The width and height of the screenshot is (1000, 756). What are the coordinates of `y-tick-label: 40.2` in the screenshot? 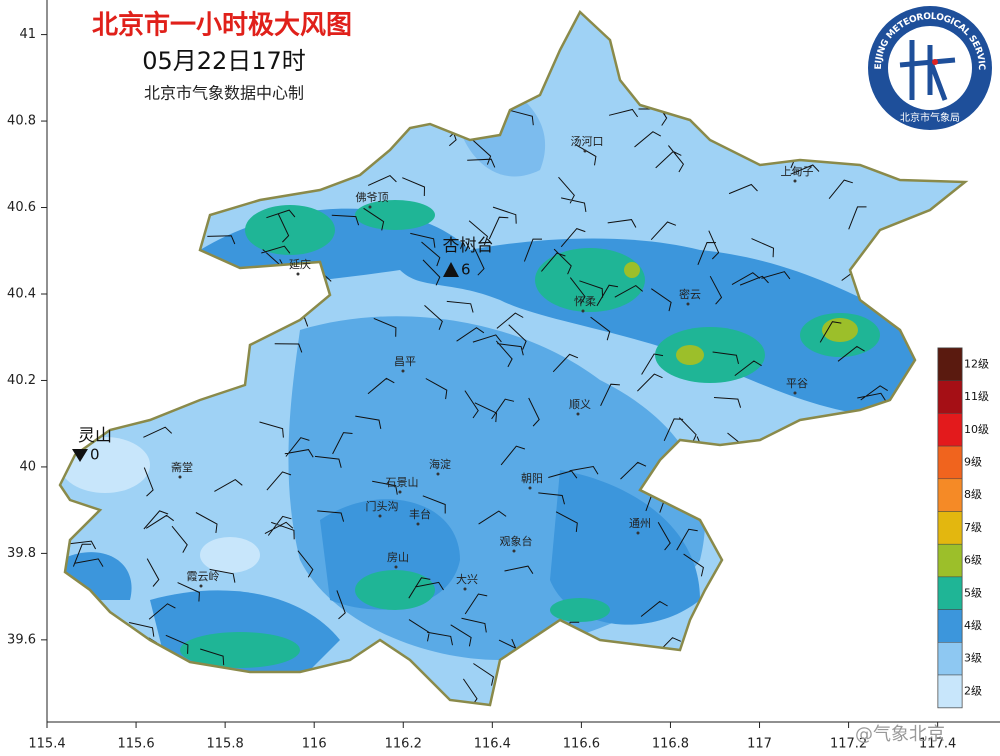 It's located at (21, 380).